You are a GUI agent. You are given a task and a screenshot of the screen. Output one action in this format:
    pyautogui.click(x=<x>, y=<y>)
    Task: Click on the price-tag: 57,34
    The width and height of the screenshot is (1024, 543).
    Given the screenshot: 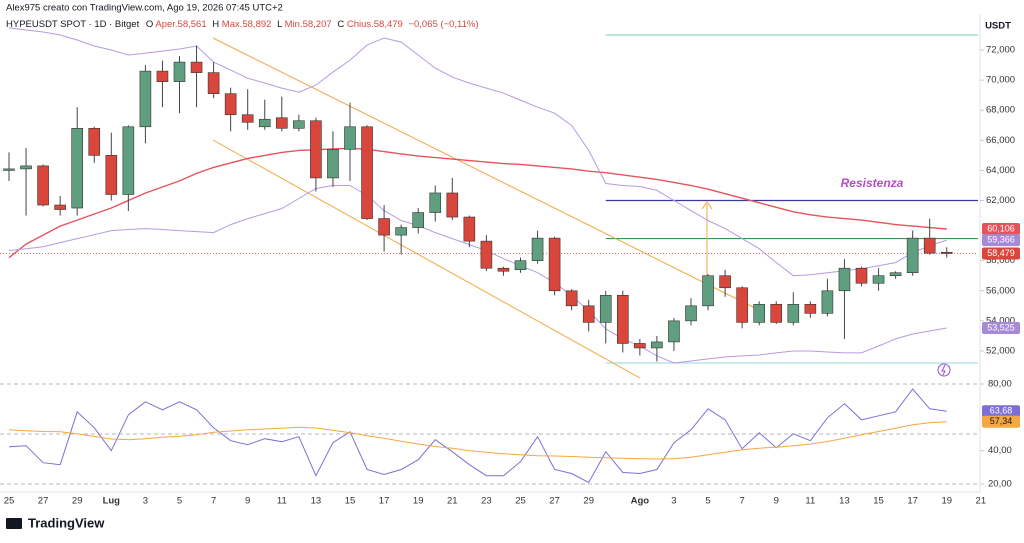 What is the action you would take?
    pyautogui.click(x=1001, y=421)
    